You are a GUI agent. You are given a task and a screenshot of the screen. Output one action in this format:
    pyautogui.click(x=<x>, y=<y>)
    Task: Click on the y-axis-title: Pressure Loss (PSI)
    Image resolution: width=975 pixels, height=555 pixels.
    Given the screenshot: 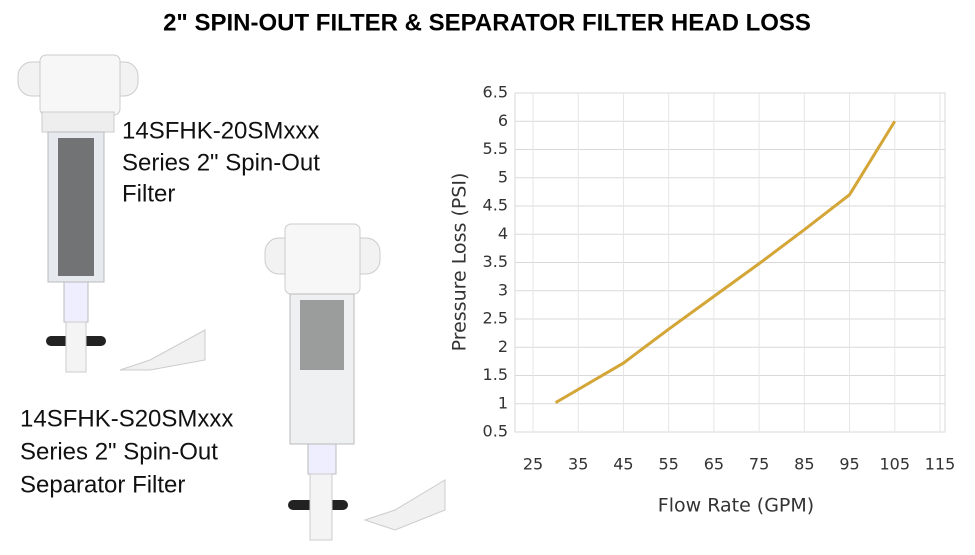 What is the action you would take?
    pyautogui.click(x=460, y=262)
    